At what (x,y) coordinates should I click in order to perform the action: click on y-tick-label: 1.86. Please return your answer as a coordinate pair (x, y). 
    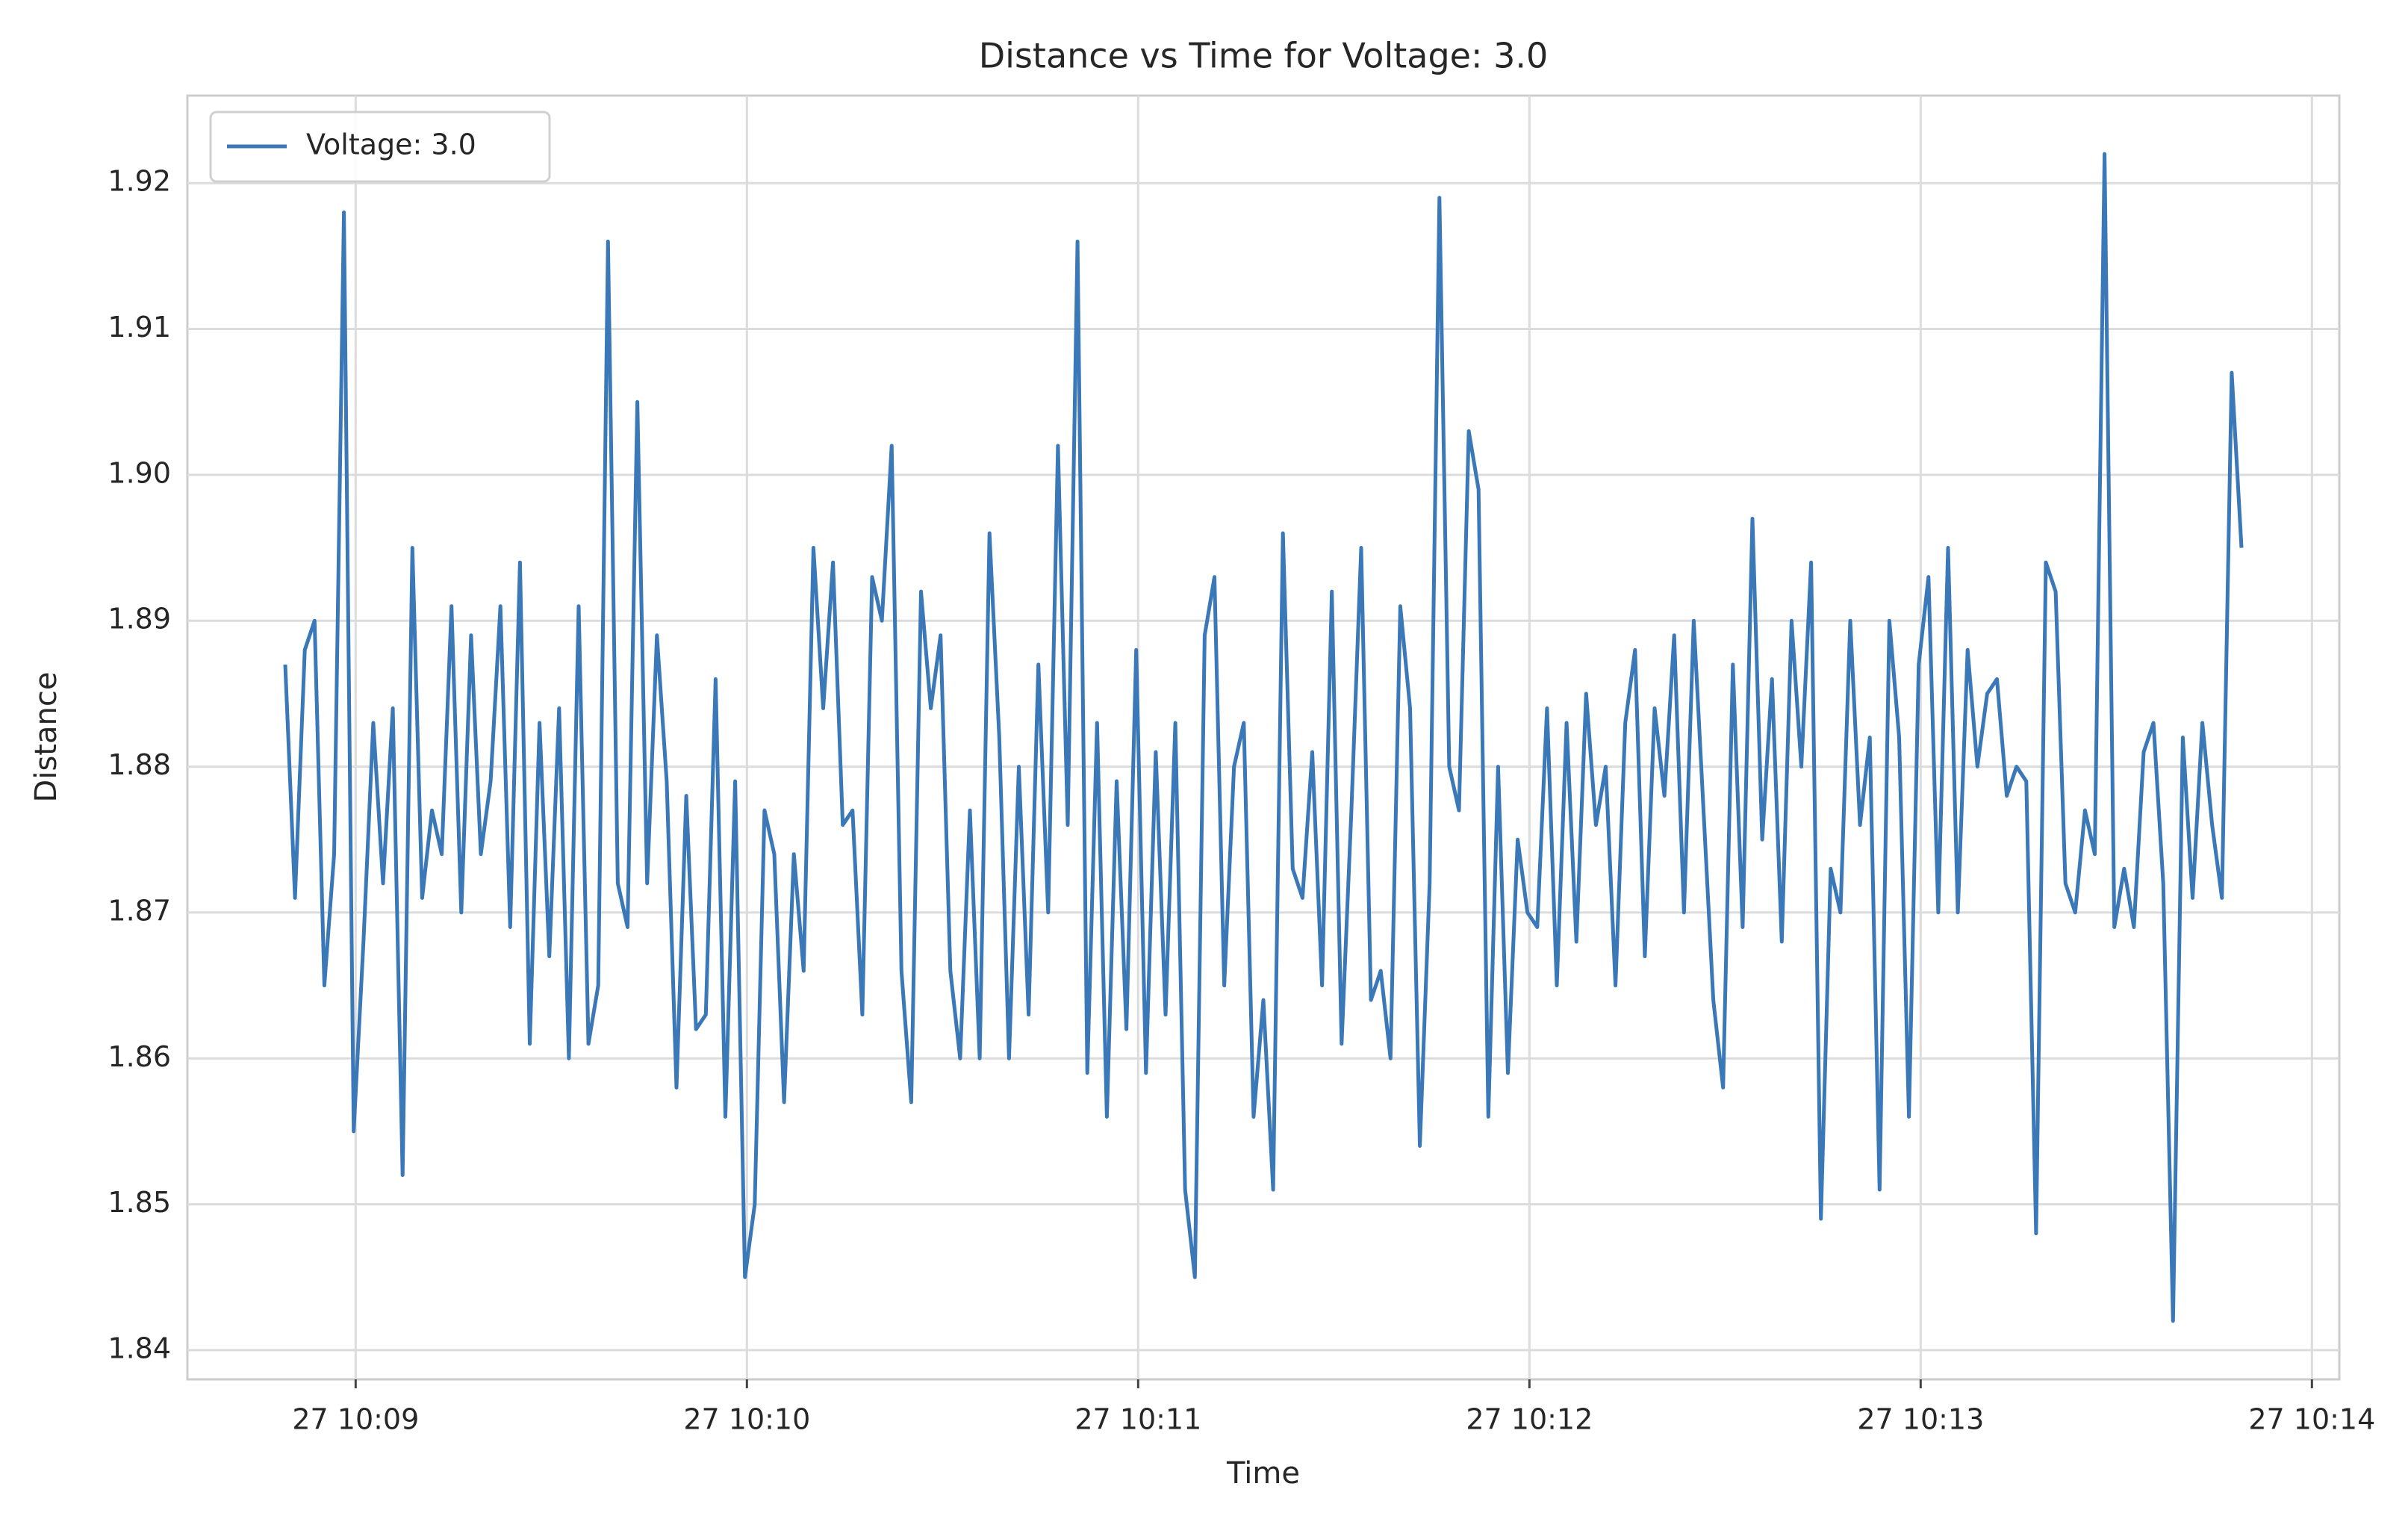
    Looking at the image, I should click on (139, 1056).